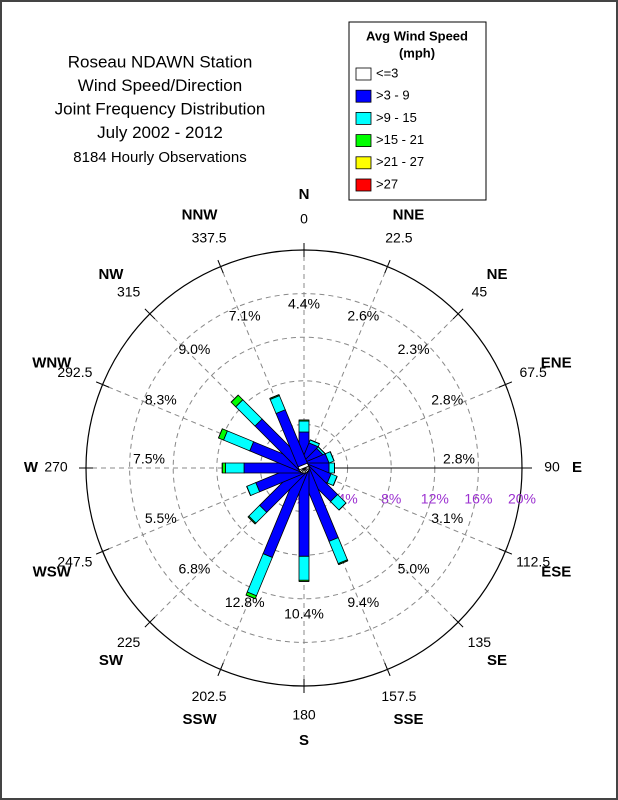  What do you see at coordinates (74, 562) in the screenshot?
I see `angle-label: 247.5` at bounding box center [74, 562].